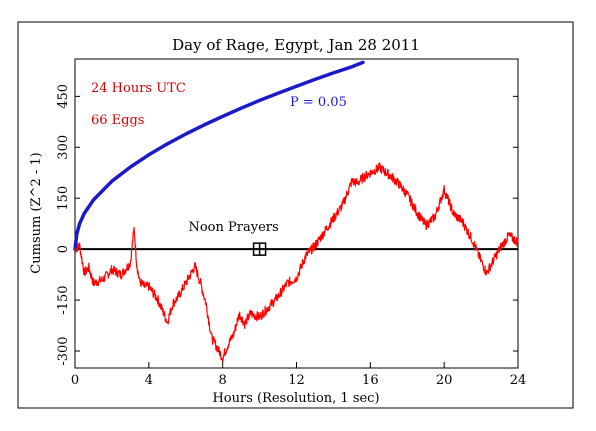 This screenshot has height=431, width=596. Describe the element at coordinates (223, 380) in the screenshot. I see `x-tick-label: 8` at that location.